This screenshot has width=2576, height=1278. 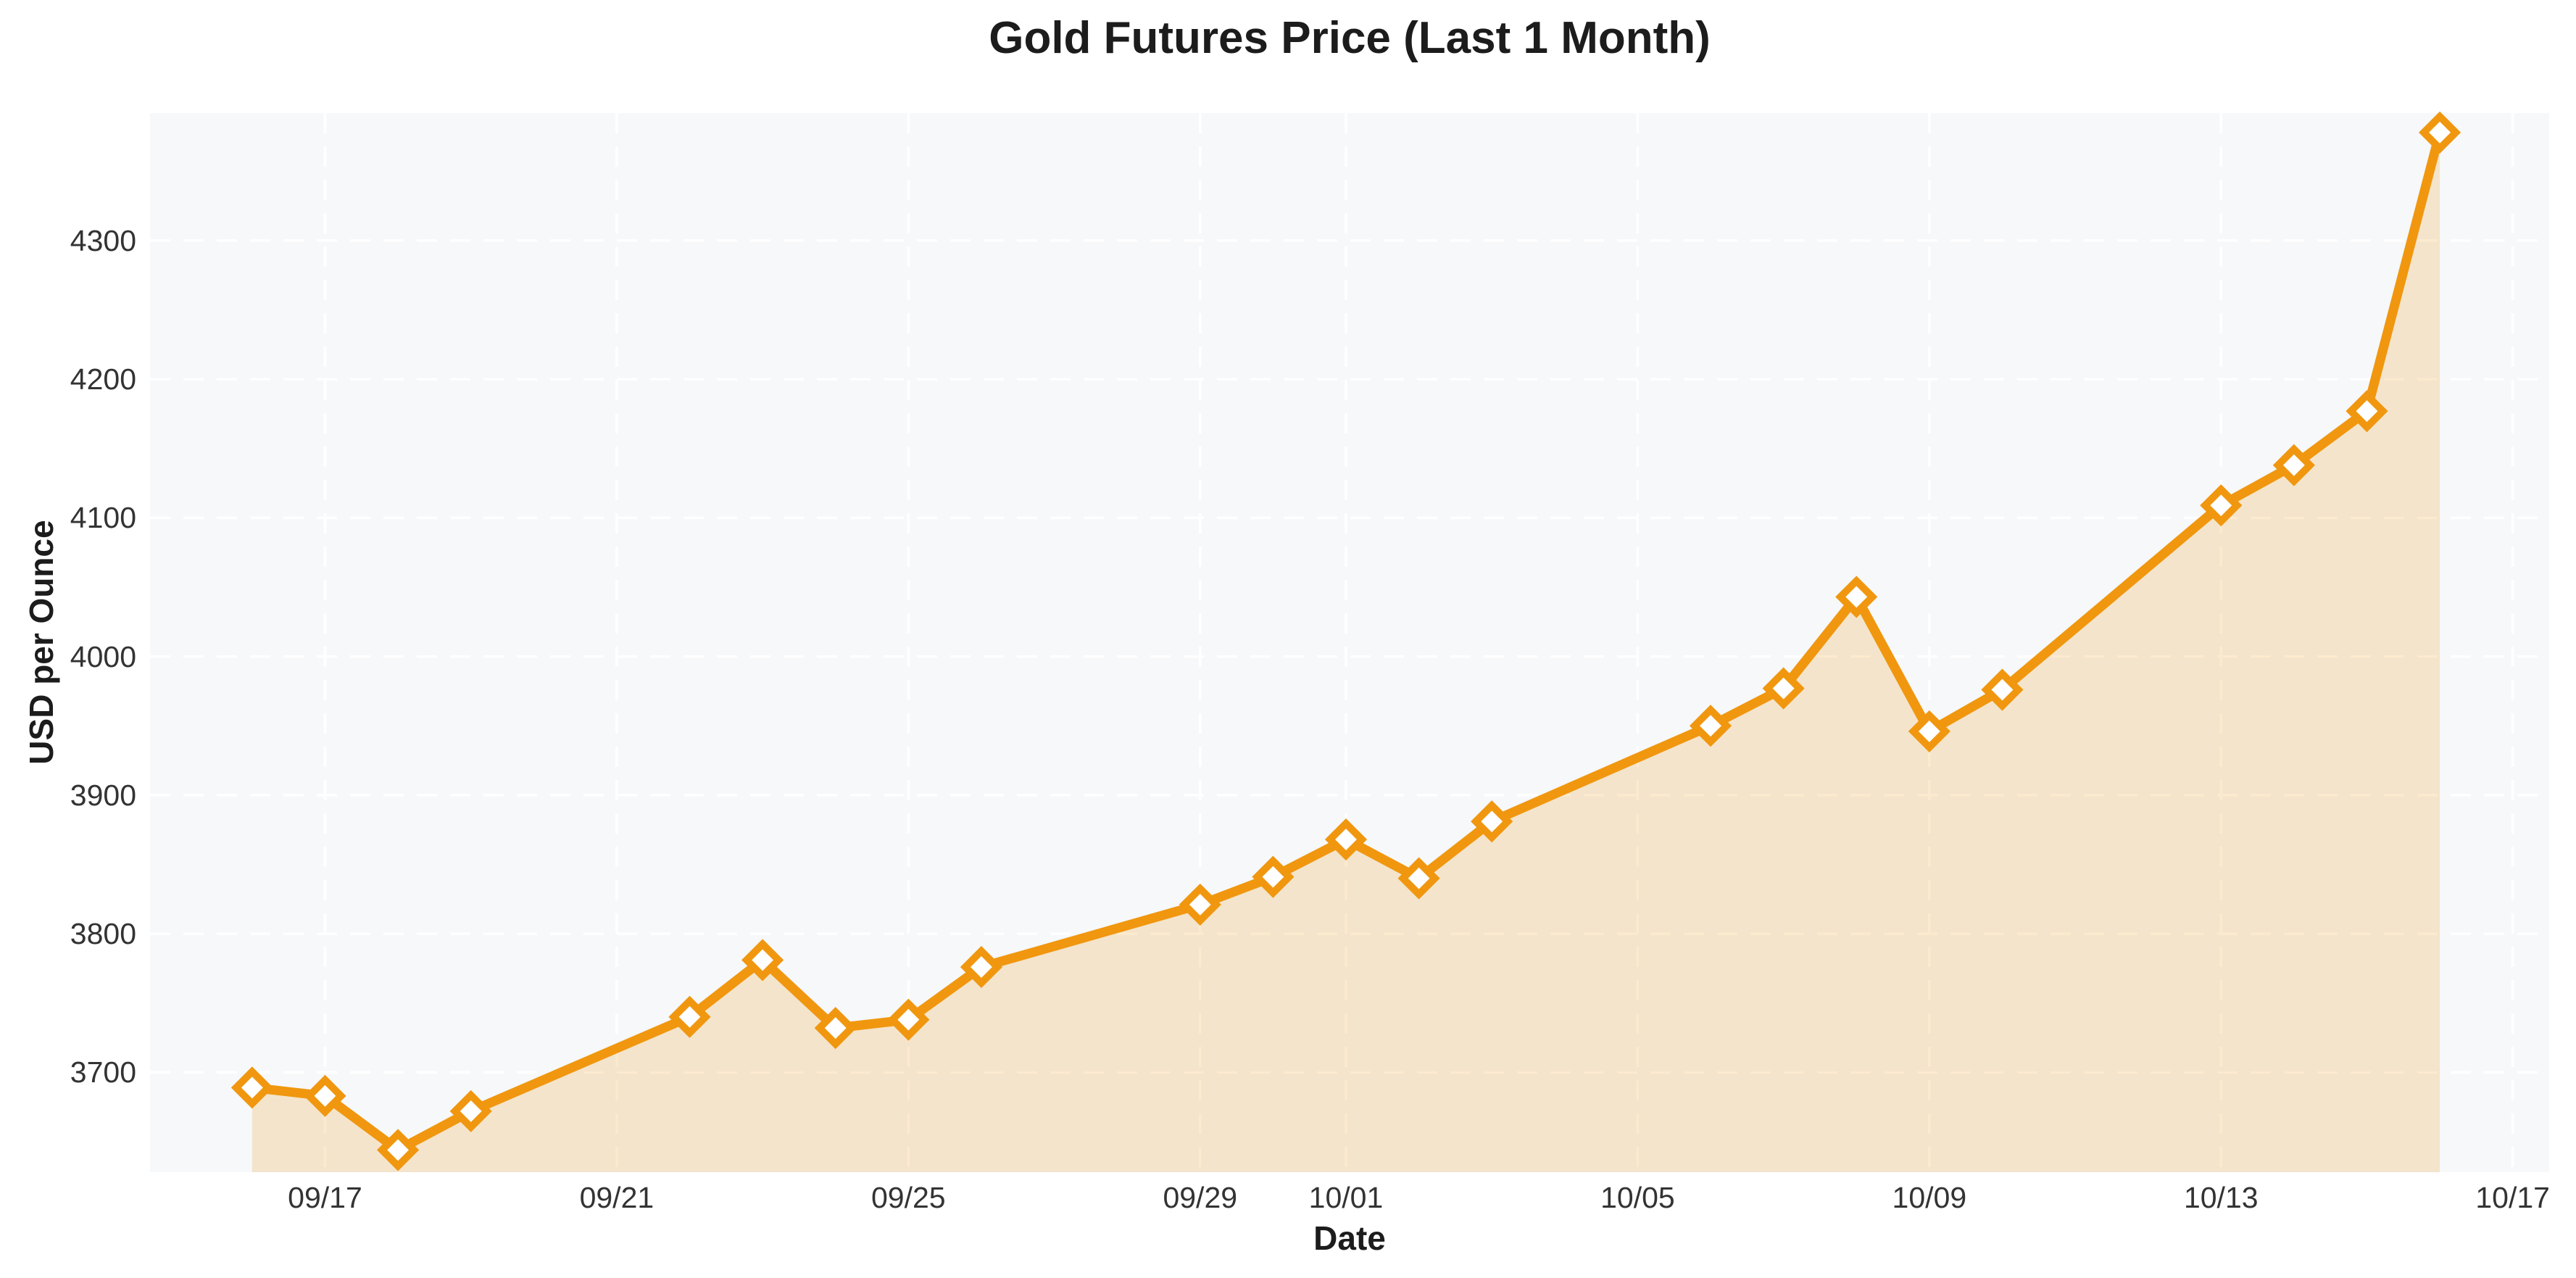 What do you see at coordinates (325, 1197) in the screenshot?
I see `x-tick-label: 09/17` at bounding box center [325, 1197].